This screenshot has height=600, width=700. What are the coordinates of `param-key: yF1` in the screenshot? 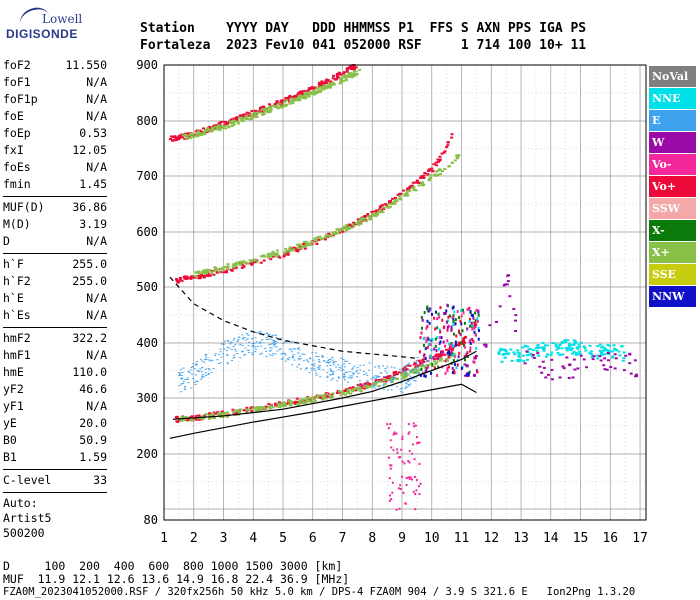 It's located at (13, 406).